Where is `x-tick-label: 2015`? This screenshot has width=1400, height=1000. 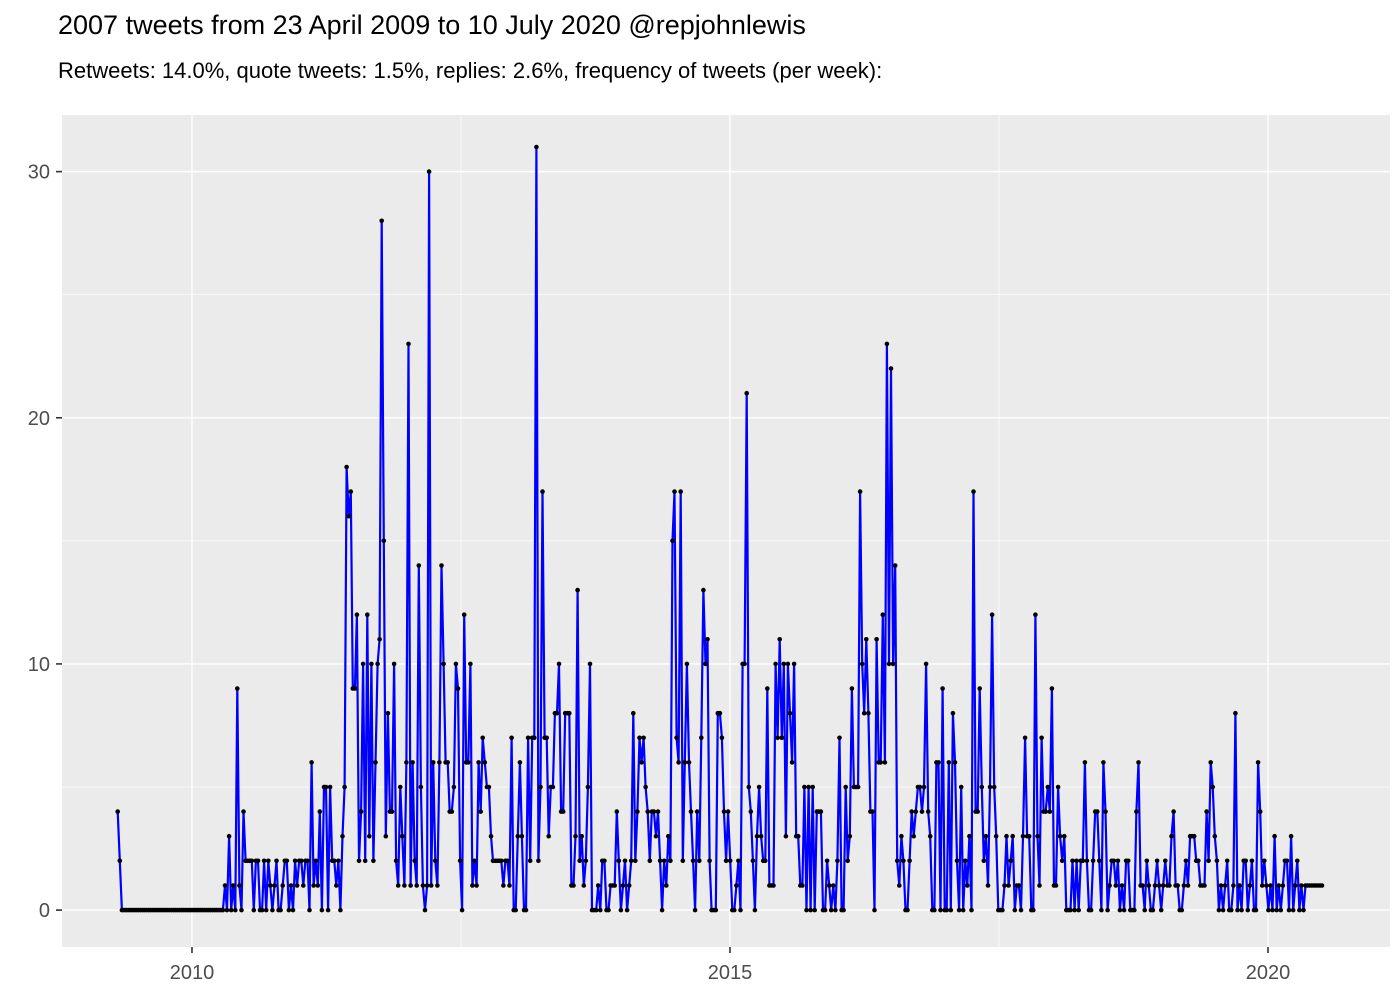
x-tick-label: 2015 is located at coordinates (730, 973).